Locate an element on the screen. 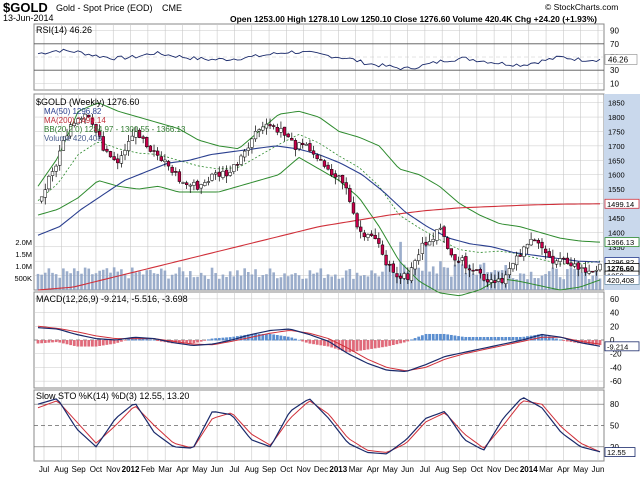  price-tick-label: 1750 is located at coordinates (616, 131).